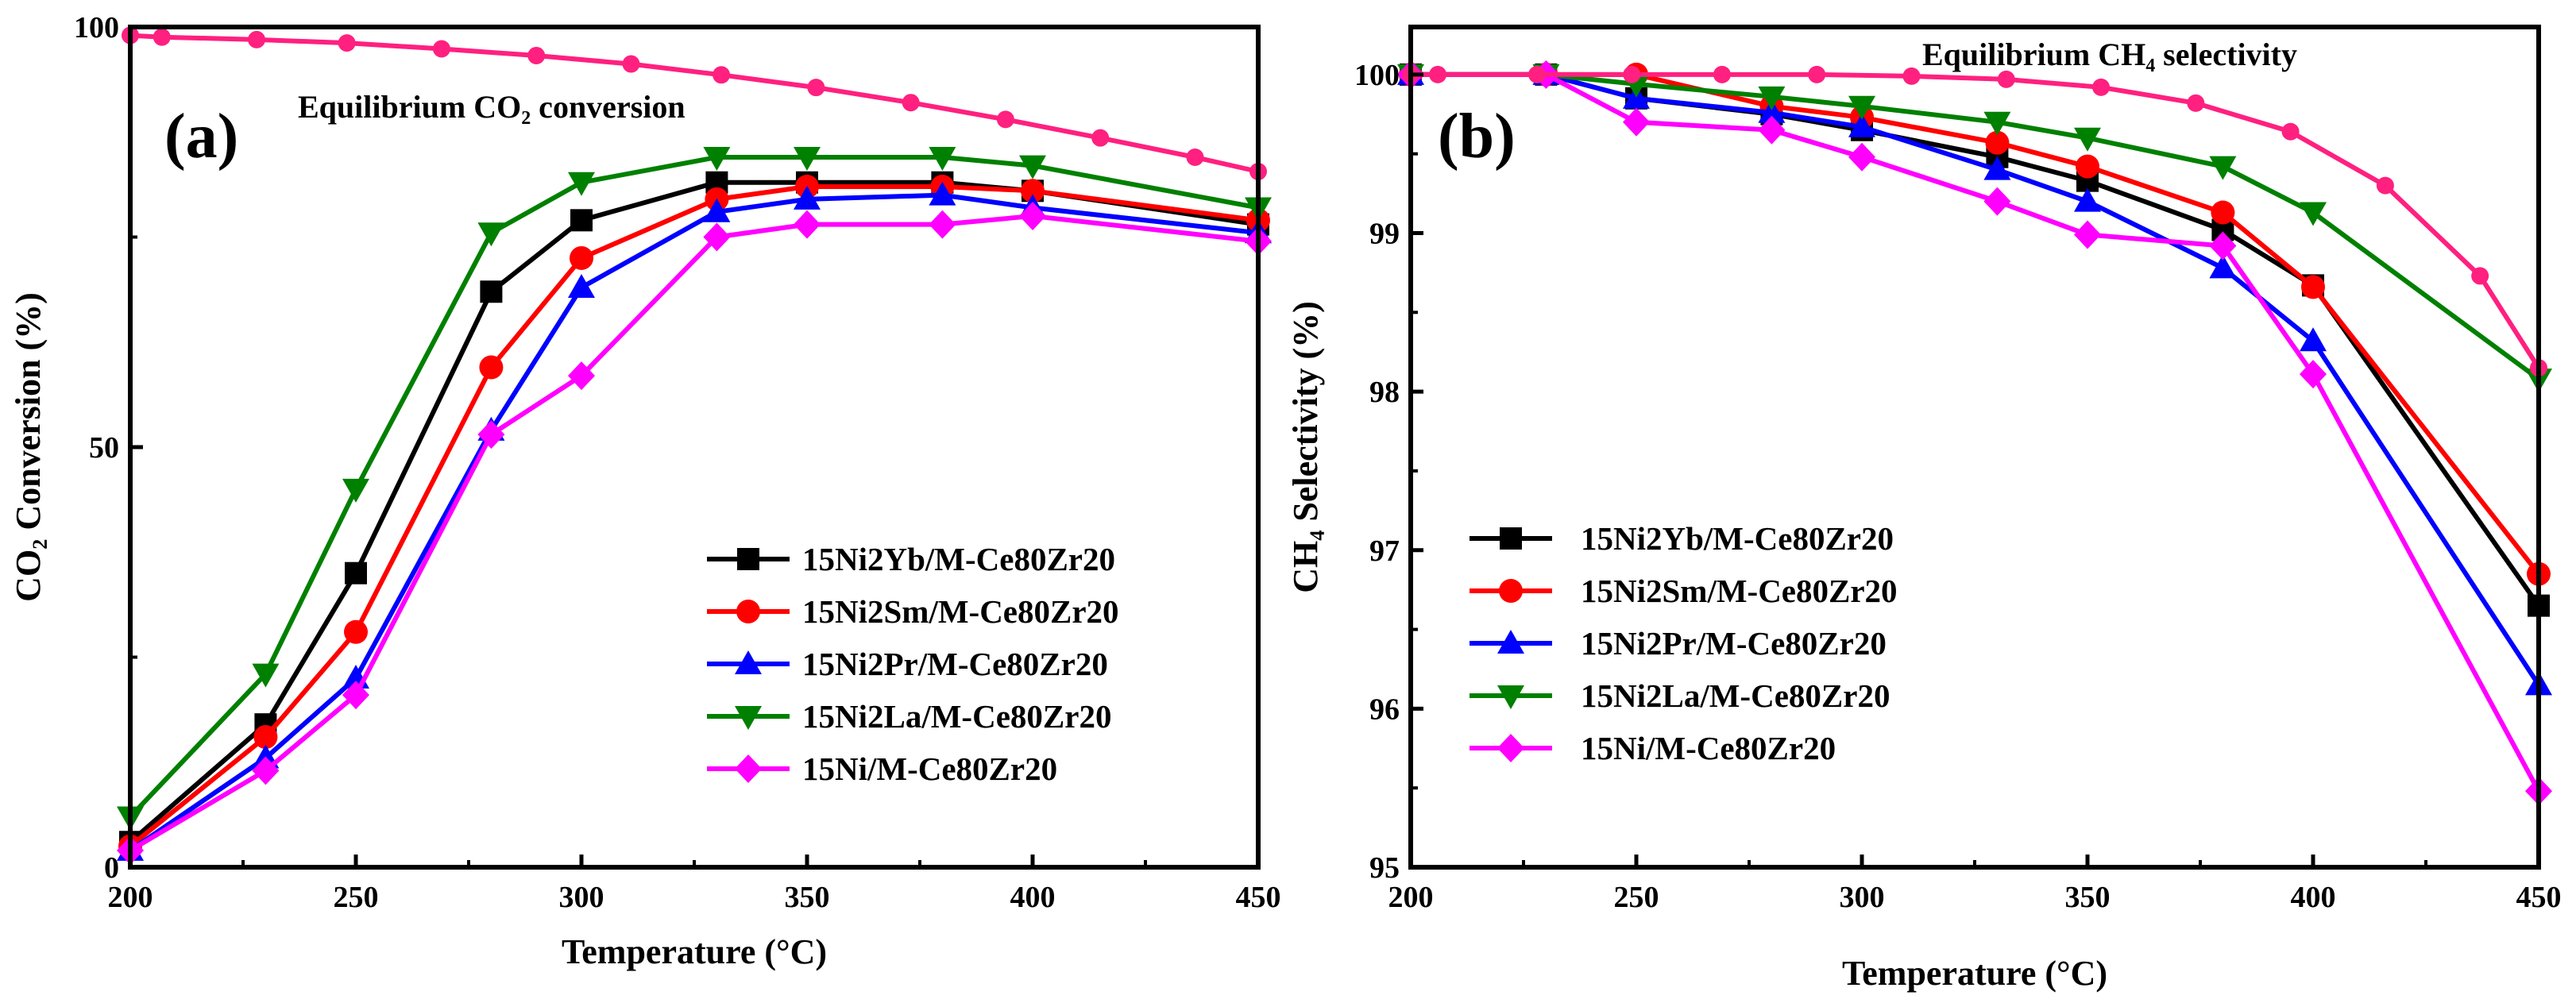  What do you see at coordinates (1258, 897) in the screenshot?
I see `panel-a-x-tick-label-5: 450` at bounding box center [1258, 897].